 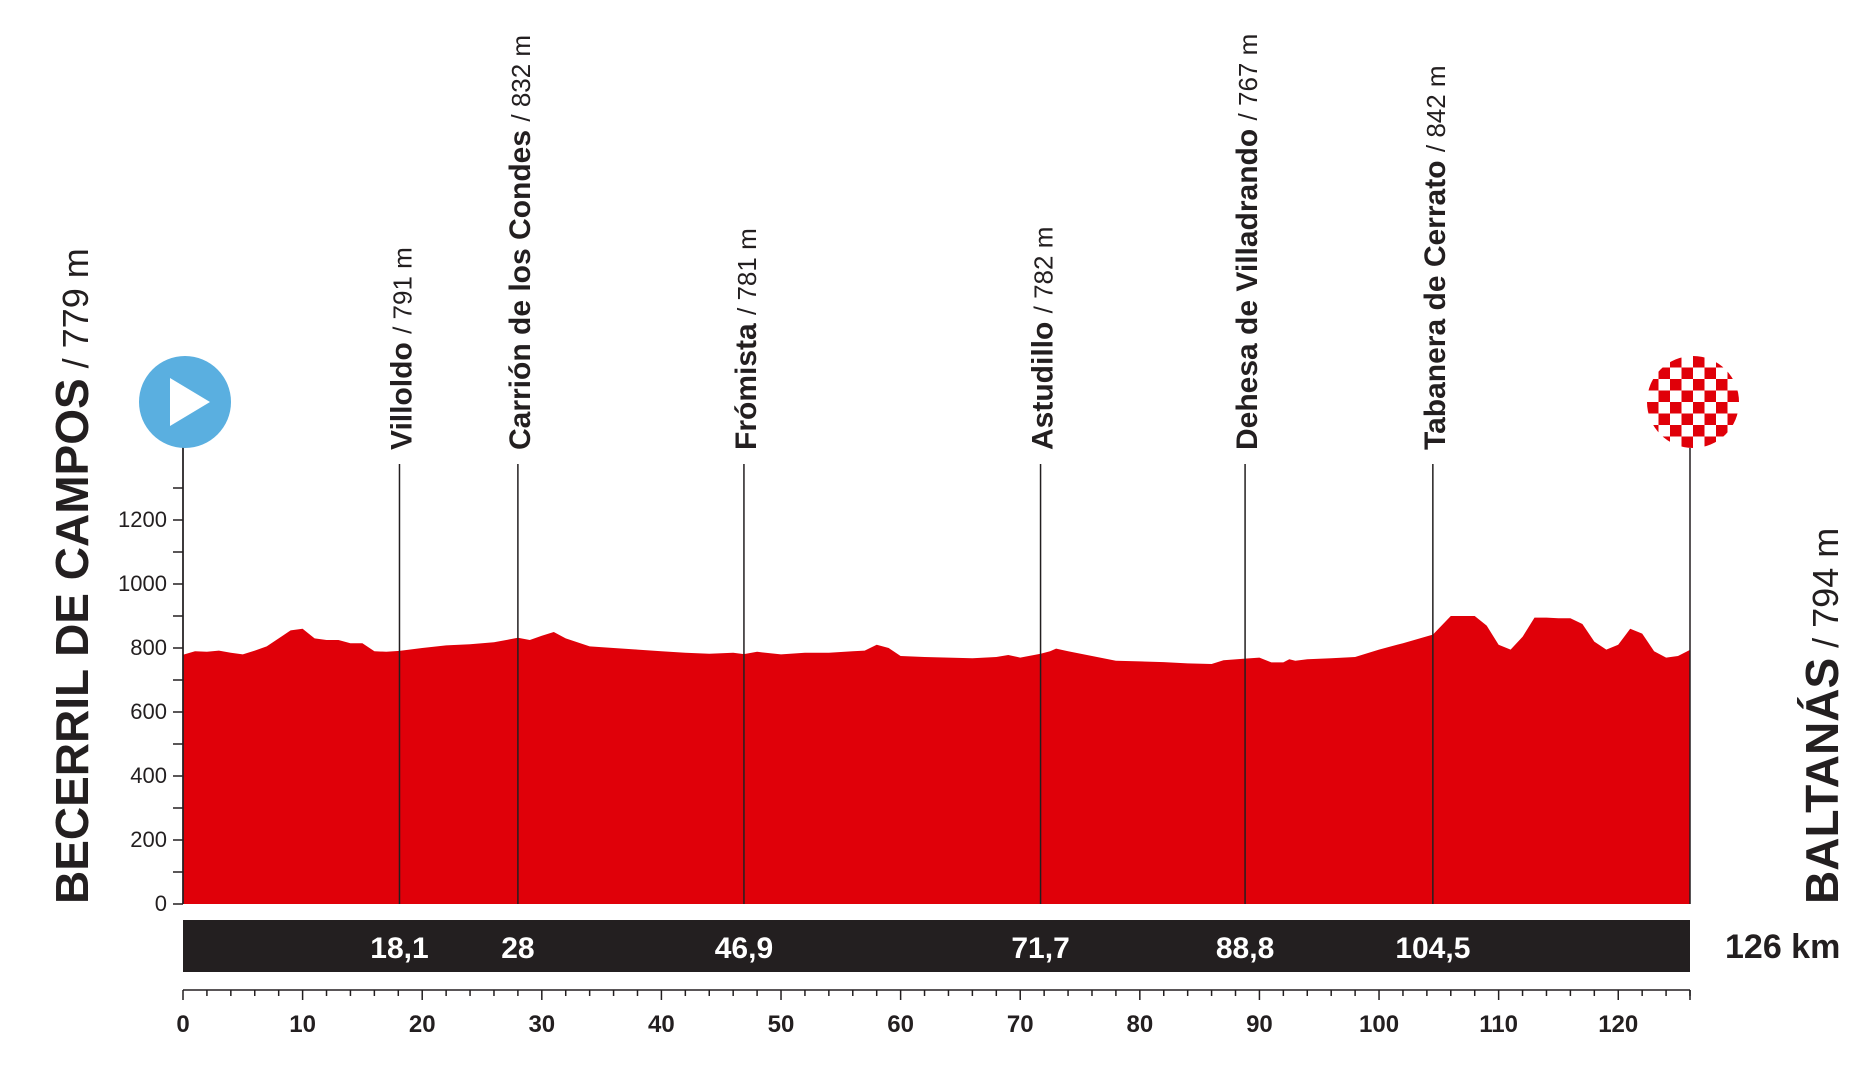 I want to click on checkpoint-name: Dehesa de Villadrando, so click(x=1247, y=285).